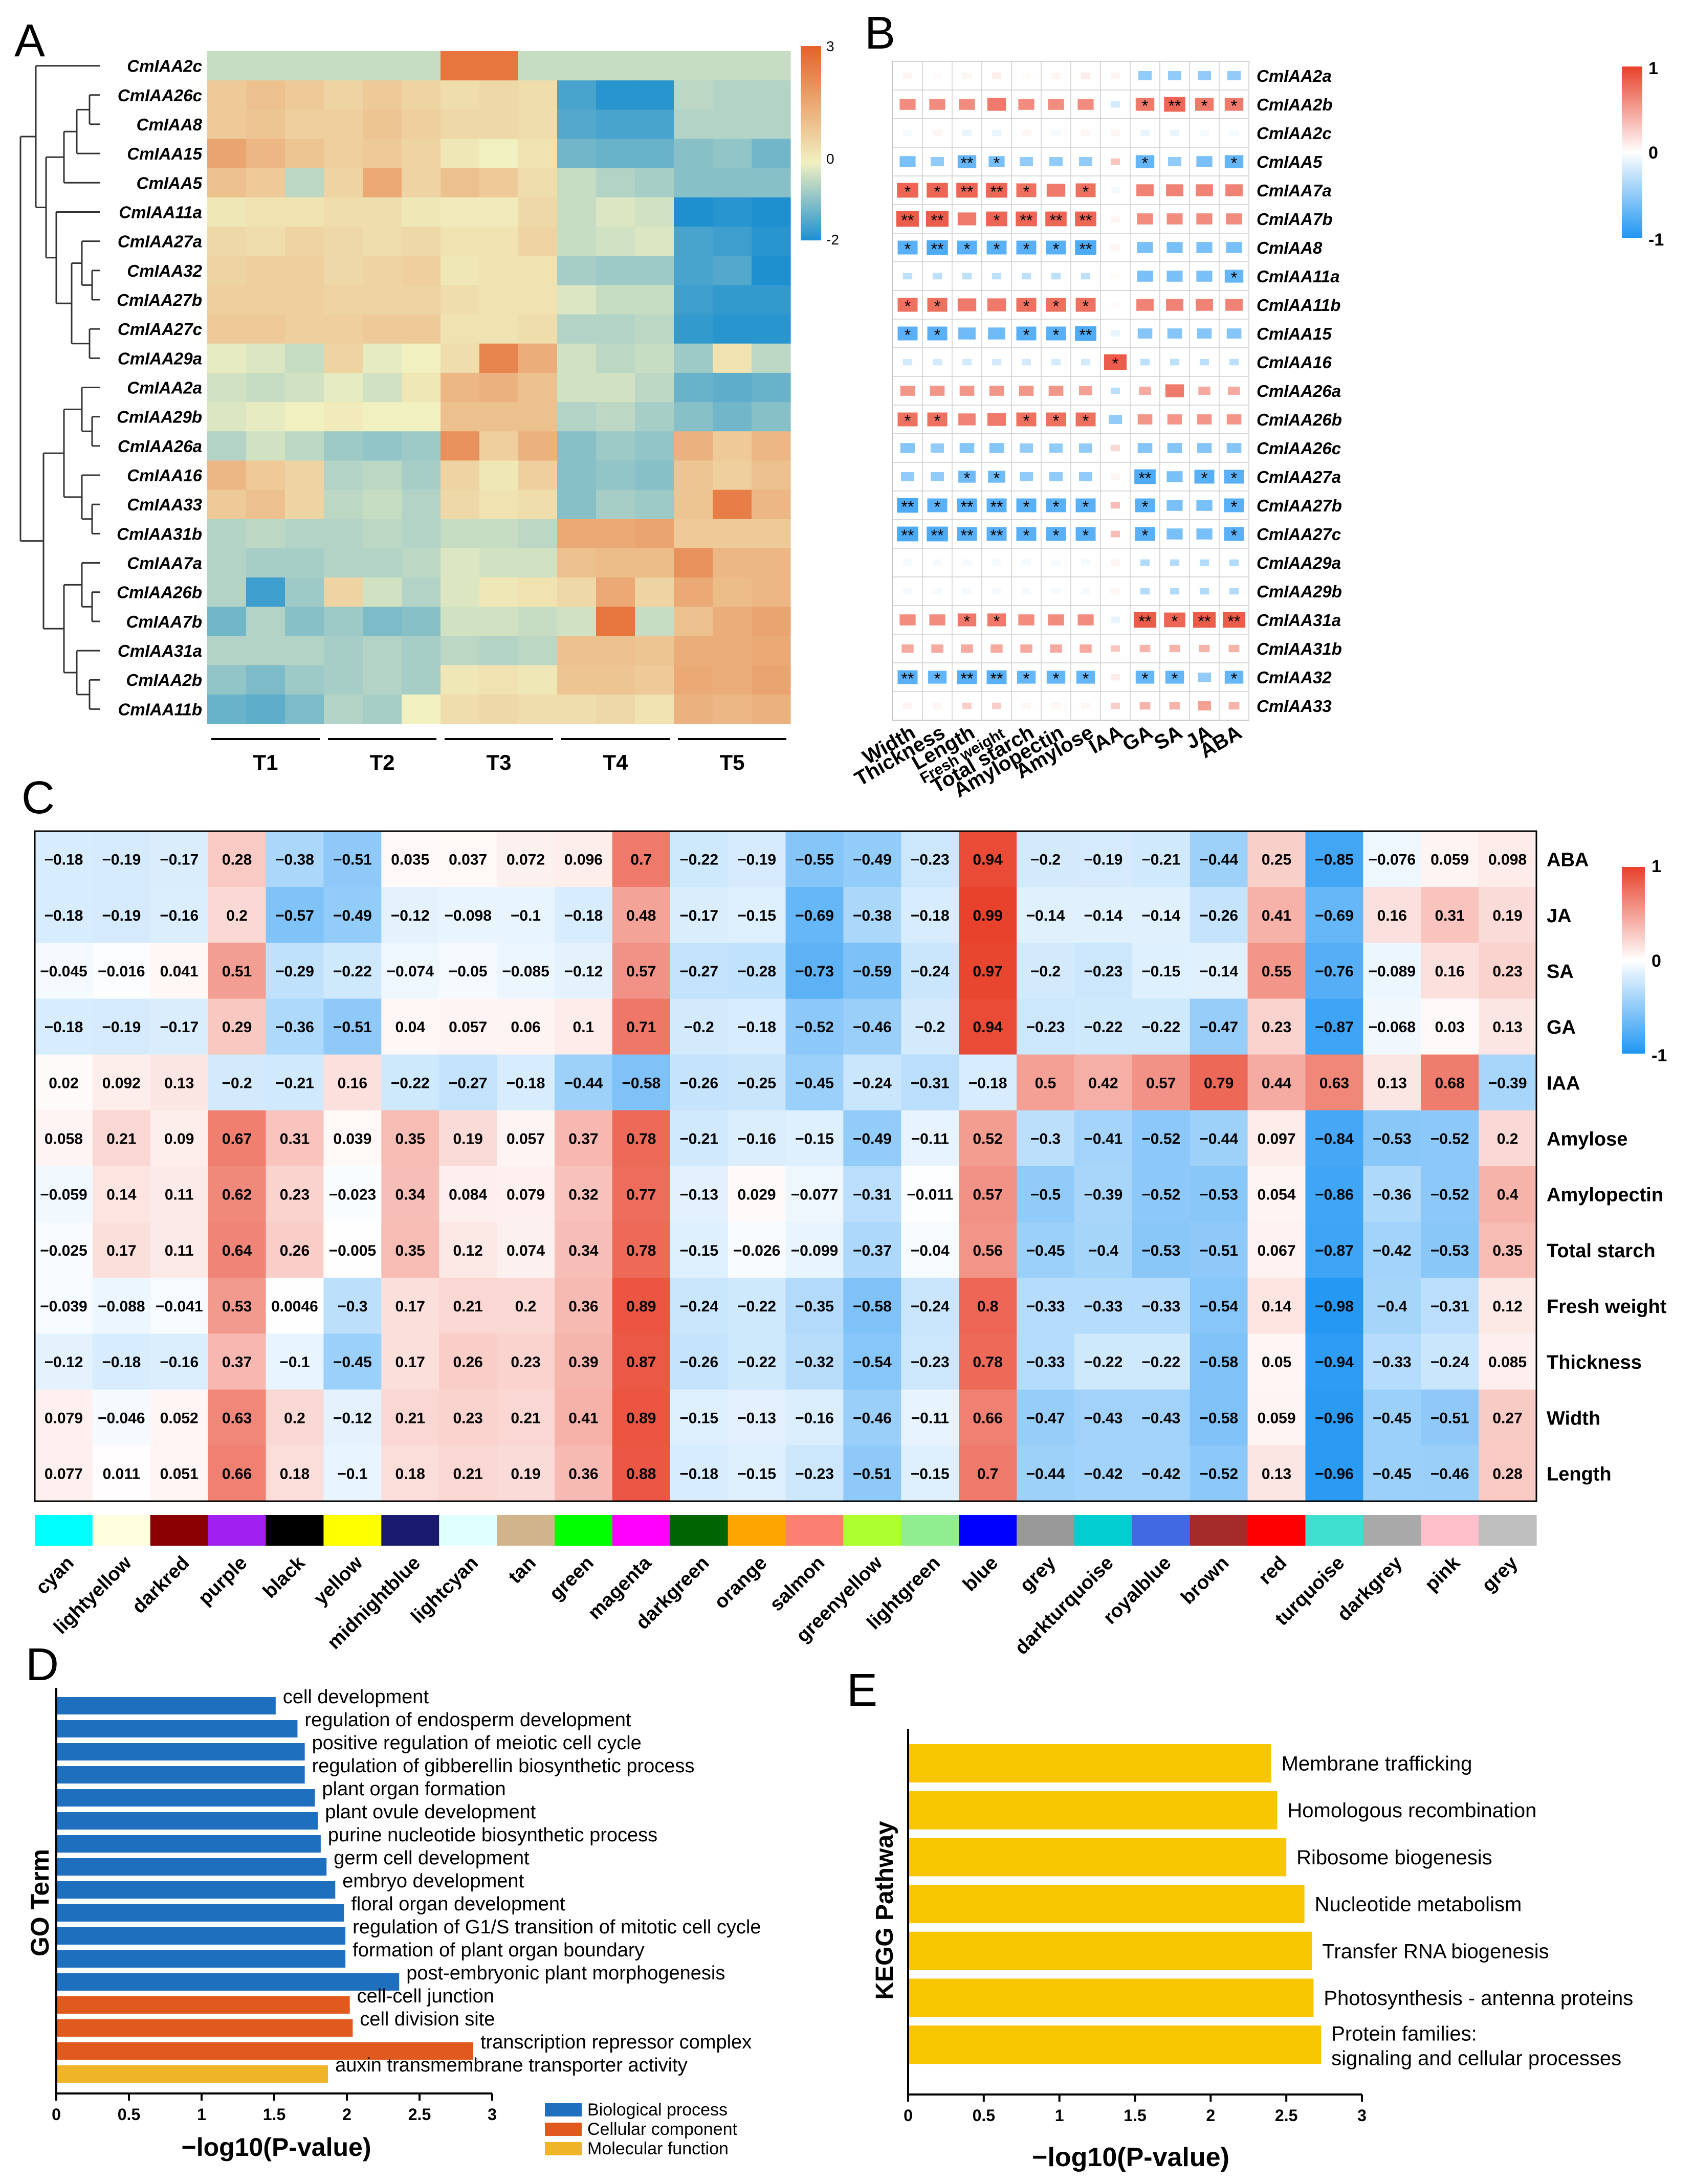 This screenshot has height=2184, width=1695. Describe the element at coordinates (1299, 534) in the screenshot. I see `panel-b-row-label: CmIAA27c` at that location.